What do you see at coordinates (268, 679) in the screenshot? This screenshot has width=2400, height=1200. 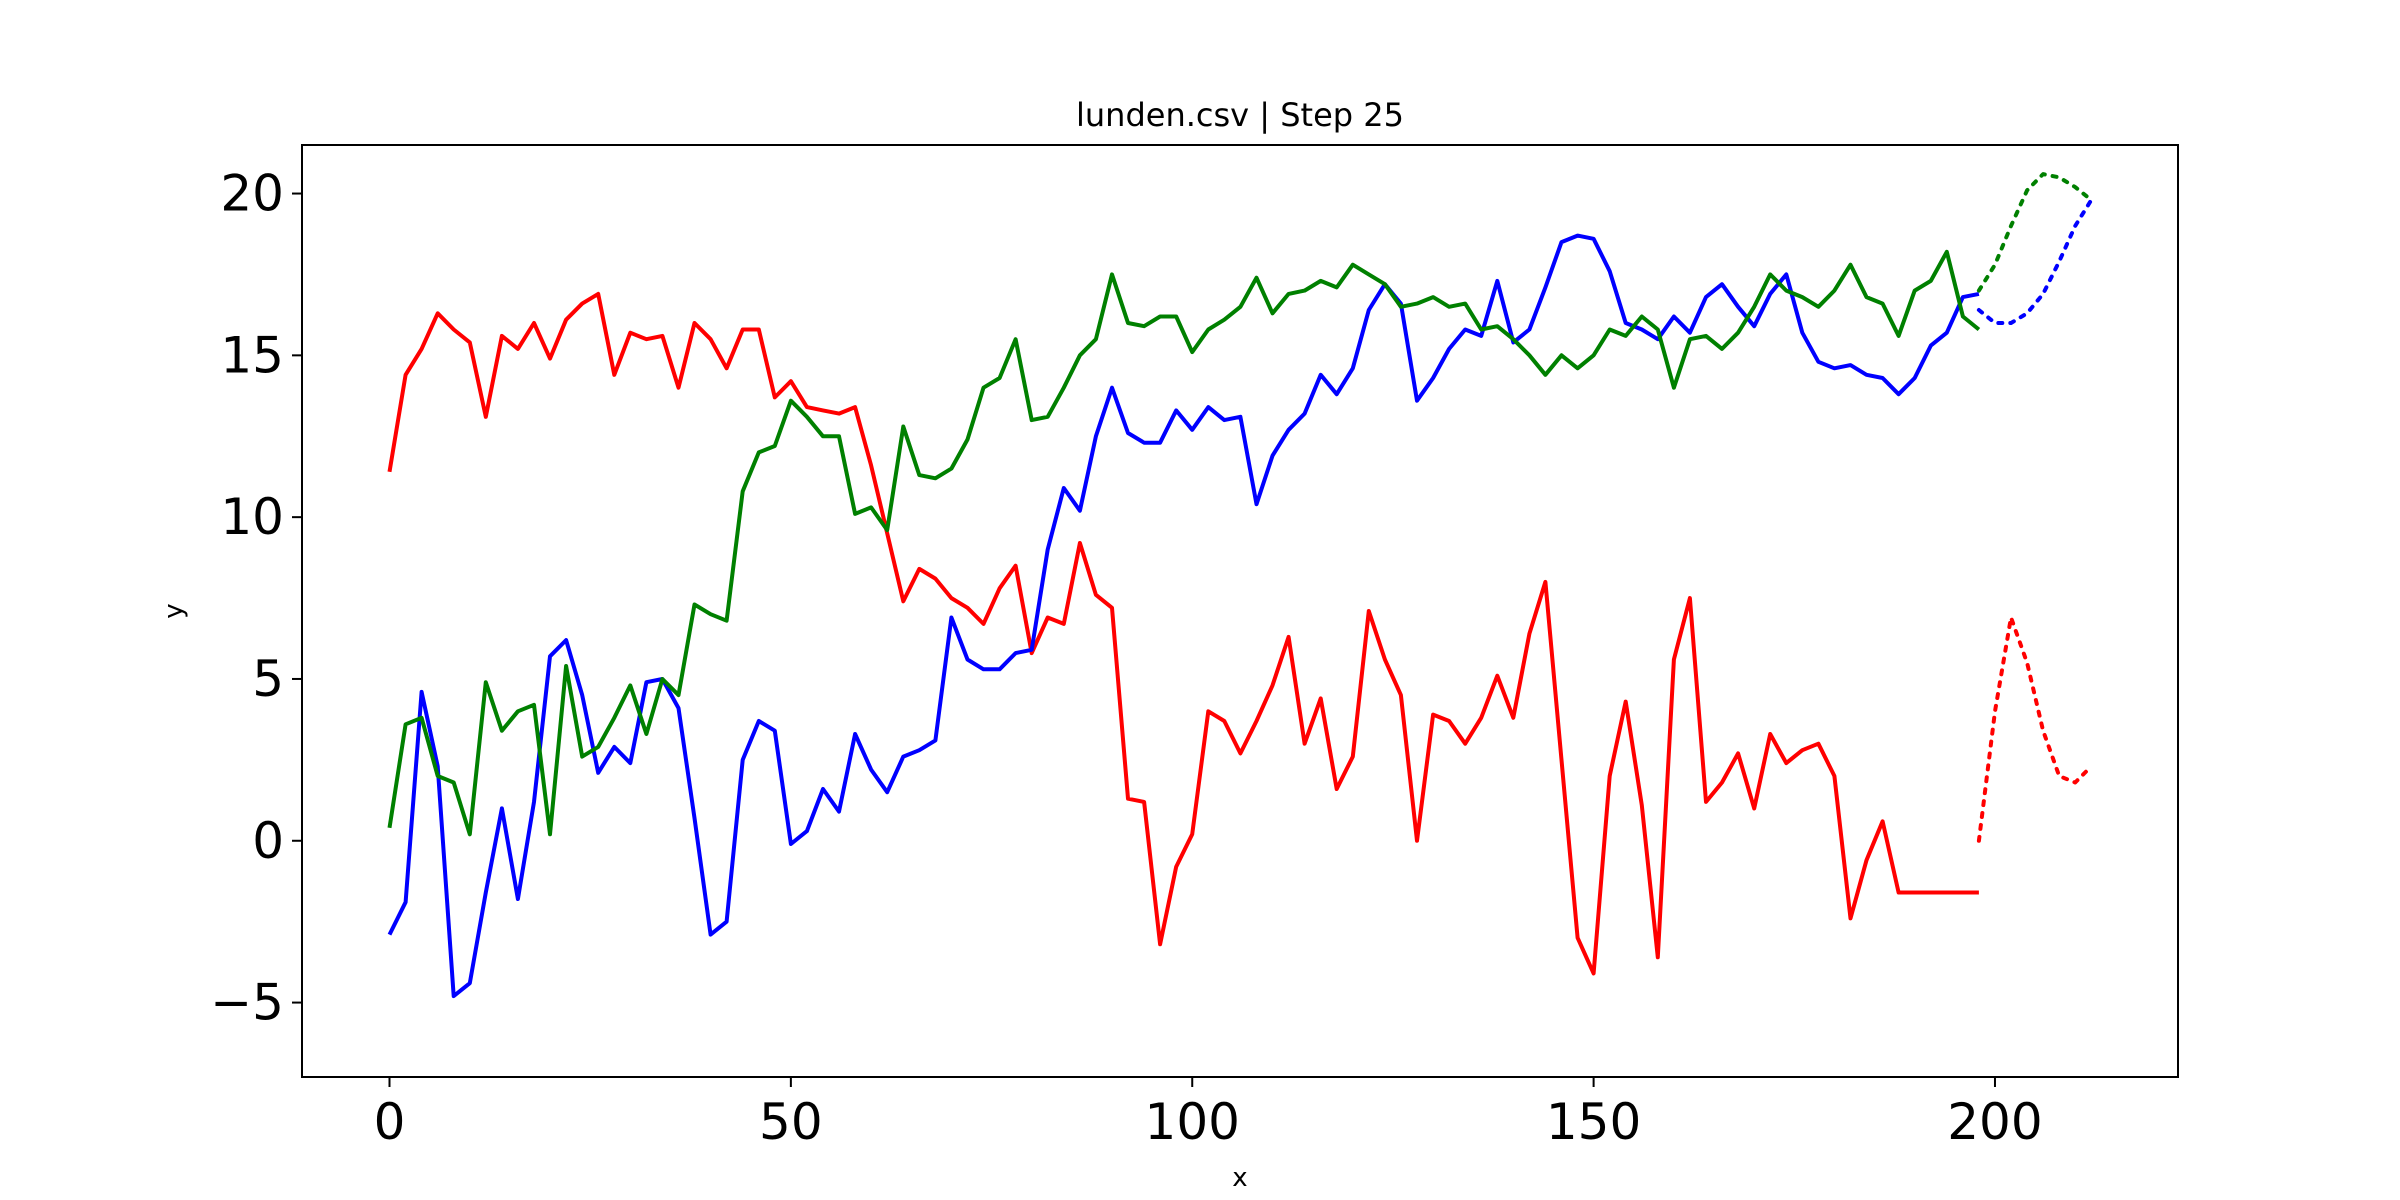 I see `y-tick-label: 5` at bounding box center [268, 679].